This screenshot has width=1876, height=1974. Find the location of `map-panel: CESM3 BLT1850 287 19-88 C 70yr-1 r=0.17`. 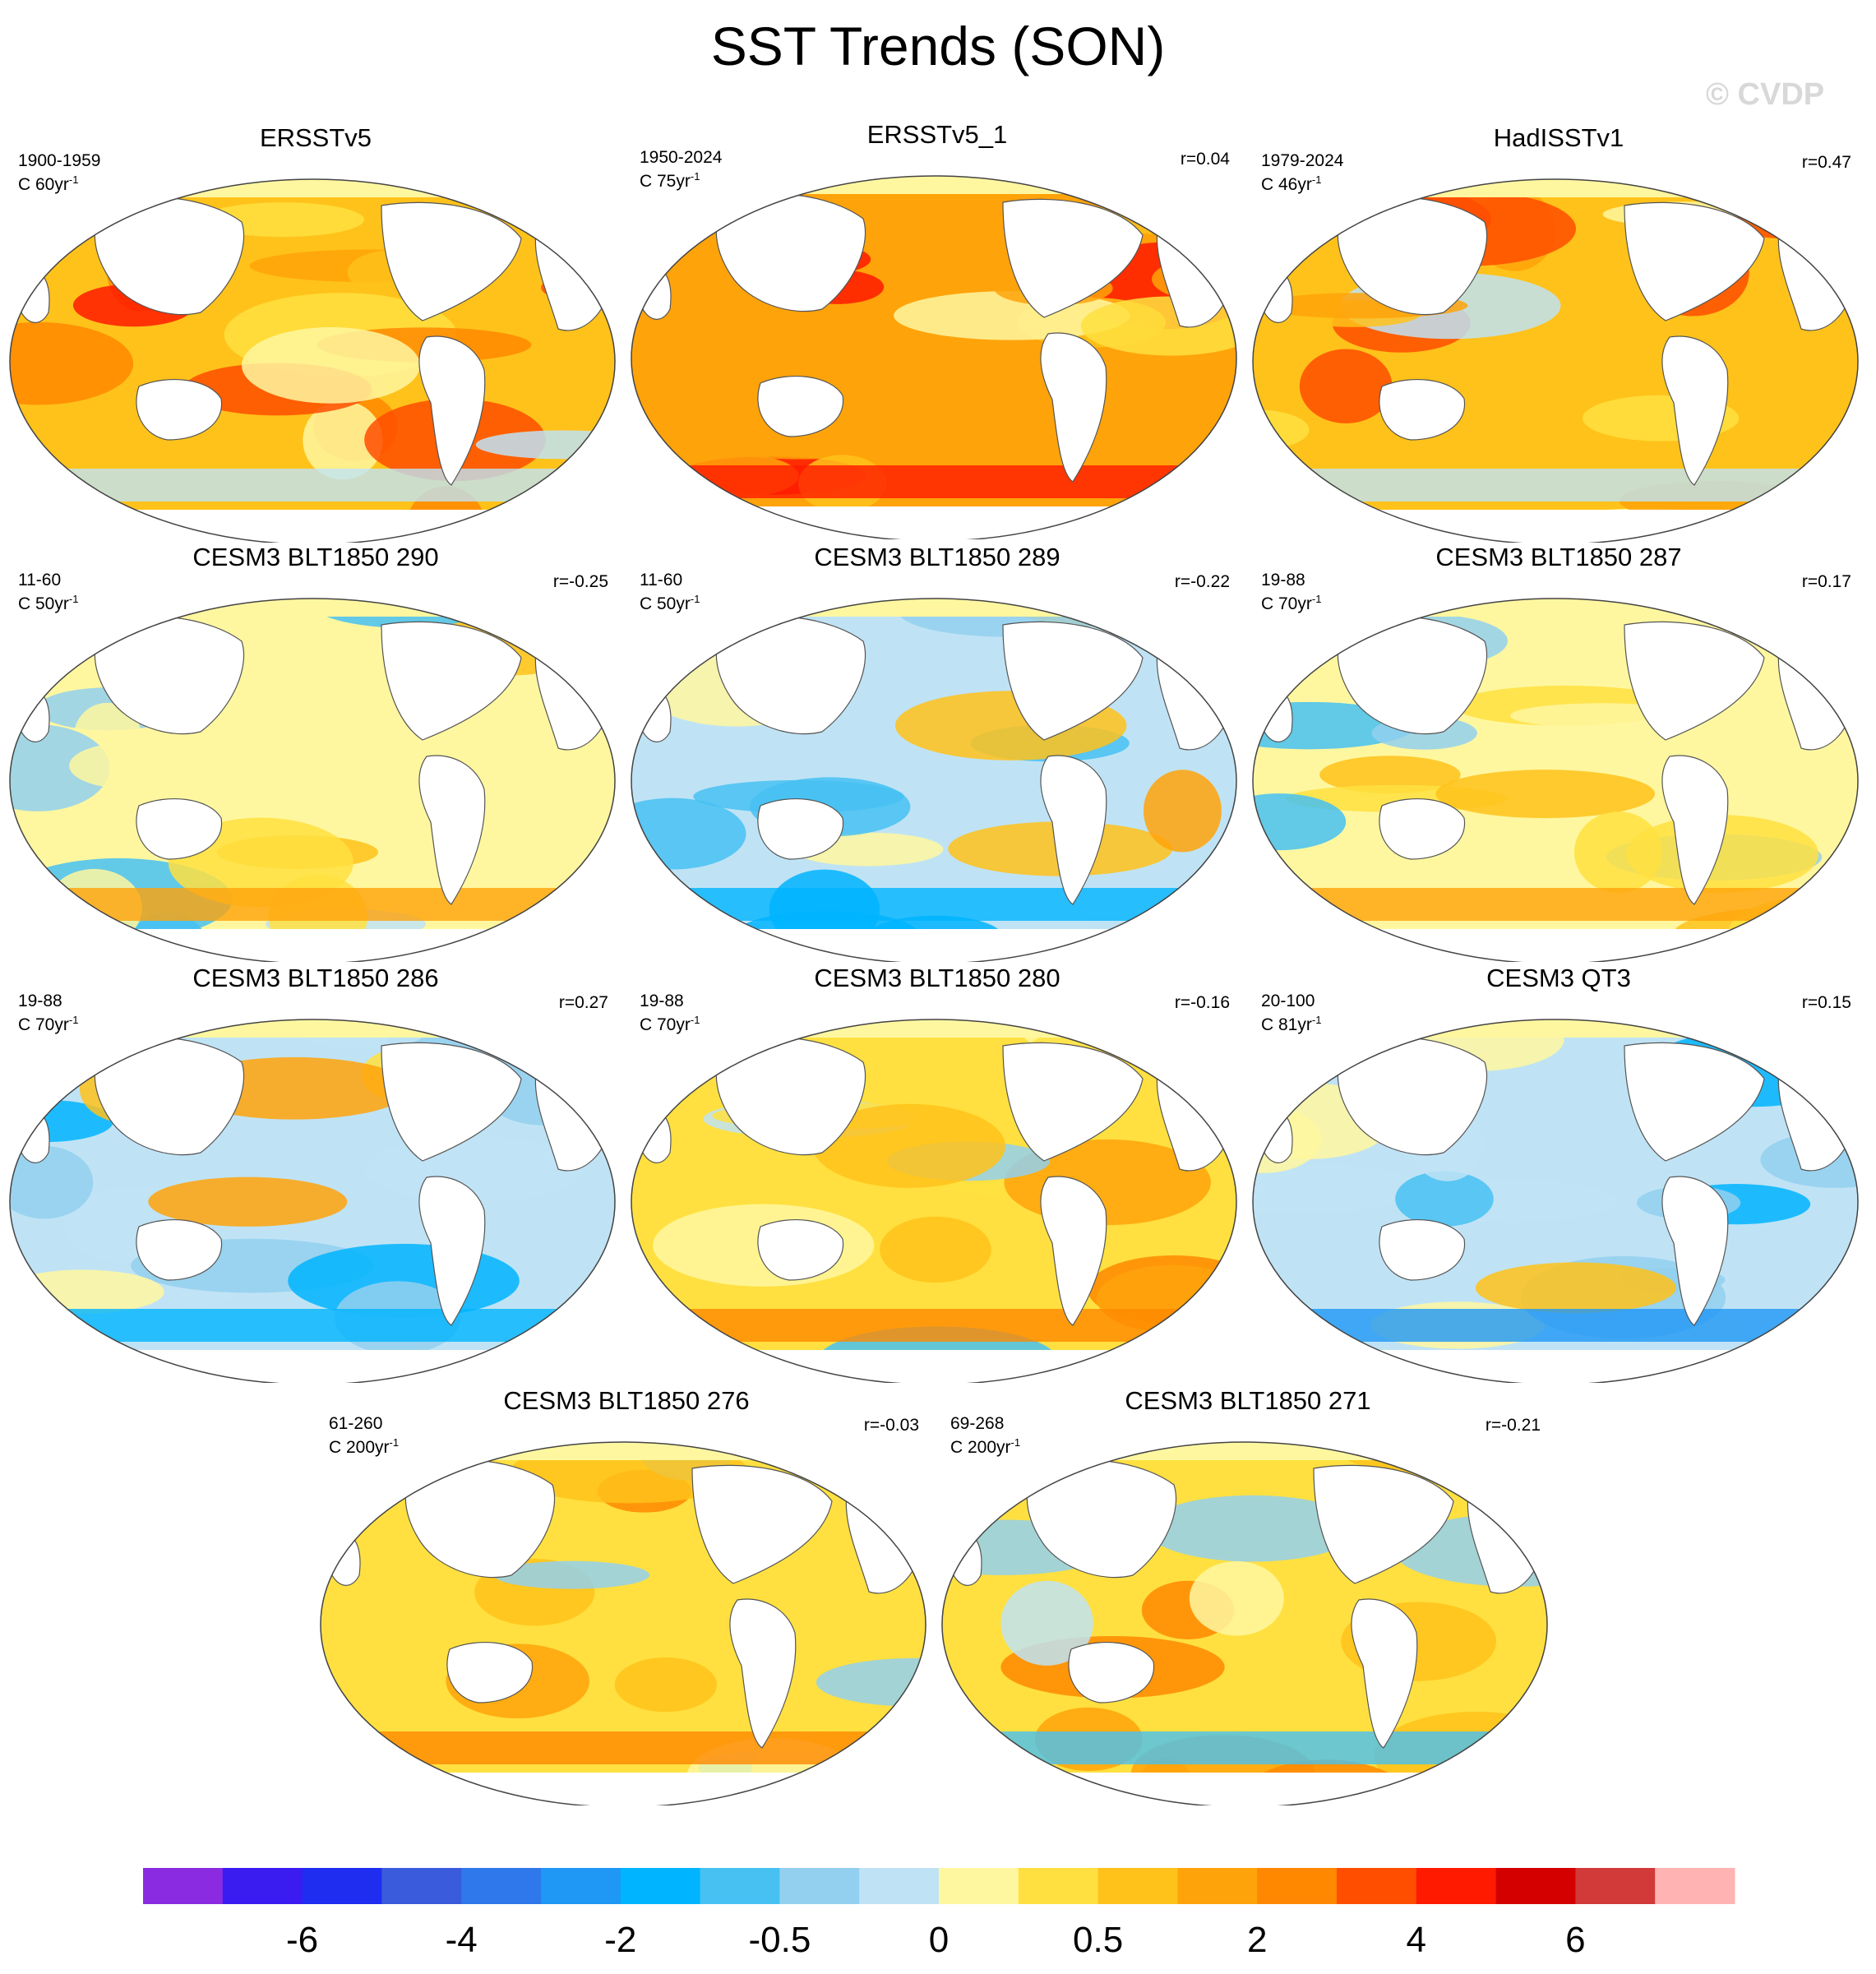

map-panel: CESM3 BLT1850 287 19-88 C 70yr-1 r=0.17 is located at coordinates (1558, 752).